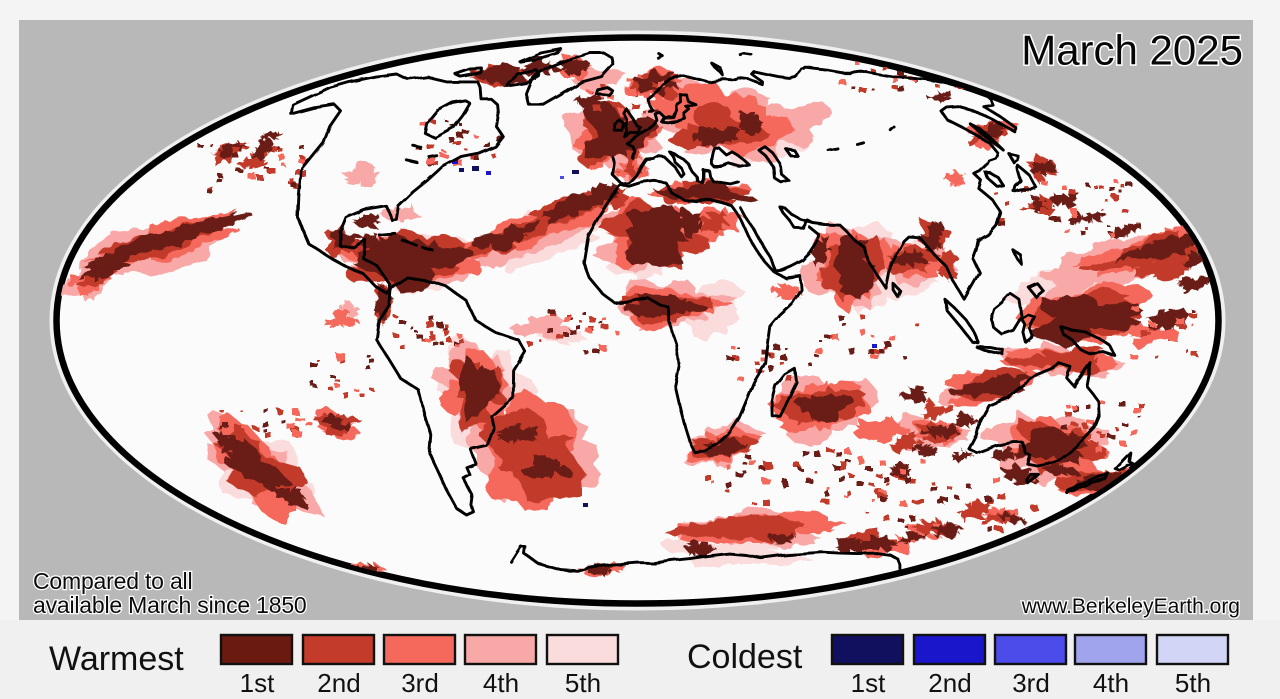 This screenshot has height=699, width=1280. I want to click on svg-text: www.BerkeleyEarth.org, so click(1130, 606).